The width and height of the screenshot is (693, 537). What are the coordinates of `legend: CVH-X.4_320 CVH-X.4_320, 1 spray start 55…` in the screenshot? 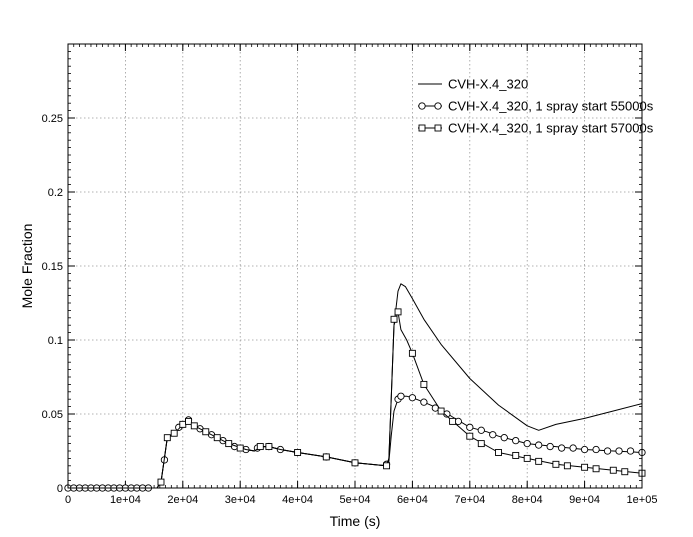 It's located at (536, 106).